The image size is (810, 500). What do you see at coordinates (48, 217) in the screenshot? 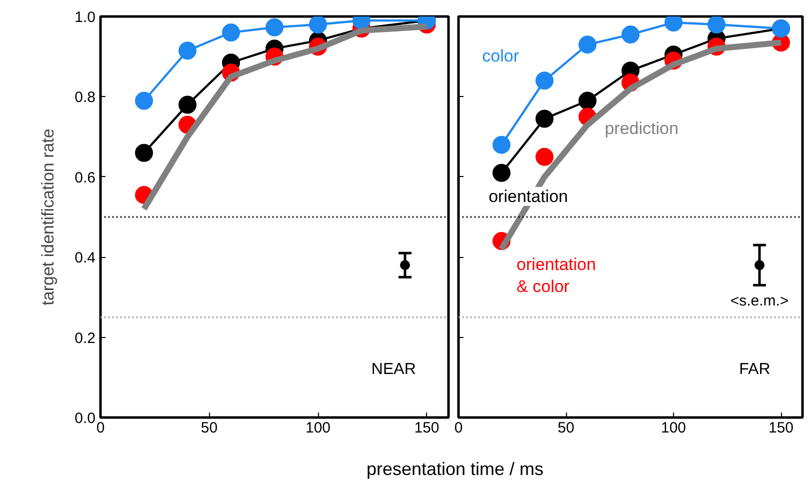
I see `y-axis-title: target identification rate` at bounding box center [48, 217].